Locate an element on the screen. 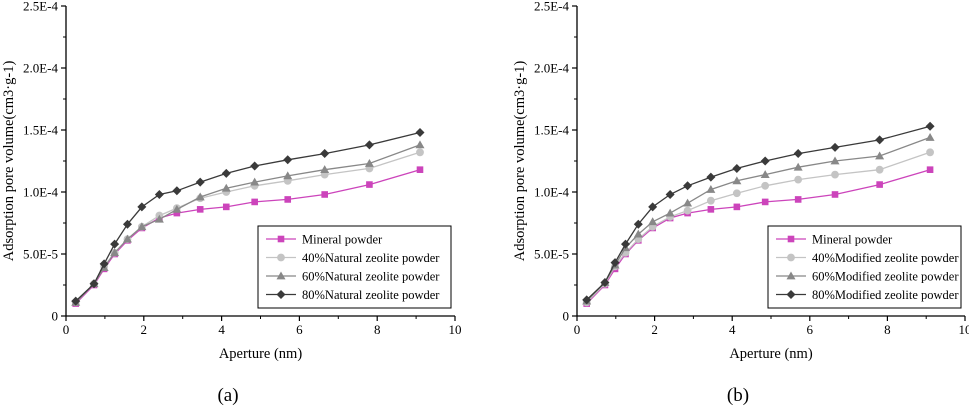  x-tick-label: 10 is located at coordinates (455, 329).